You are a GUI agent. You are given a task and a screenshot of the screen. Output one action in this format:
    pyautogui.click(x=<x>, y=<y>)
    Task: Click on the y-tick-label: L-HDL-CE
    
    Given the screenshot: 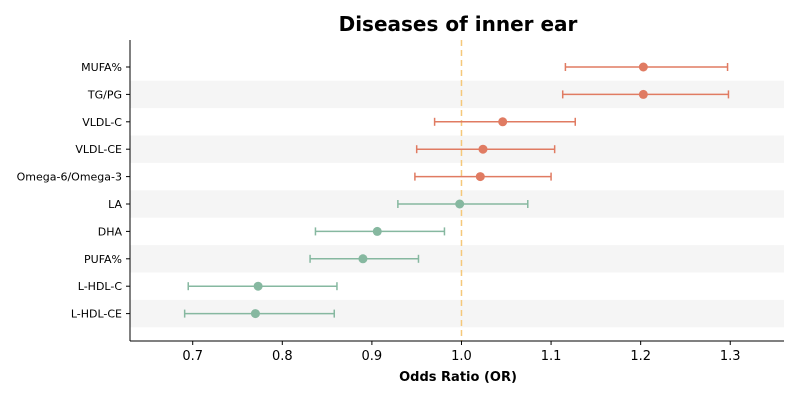 What is the action you would take?
    pyautogui.click(x=96, y=314)
    